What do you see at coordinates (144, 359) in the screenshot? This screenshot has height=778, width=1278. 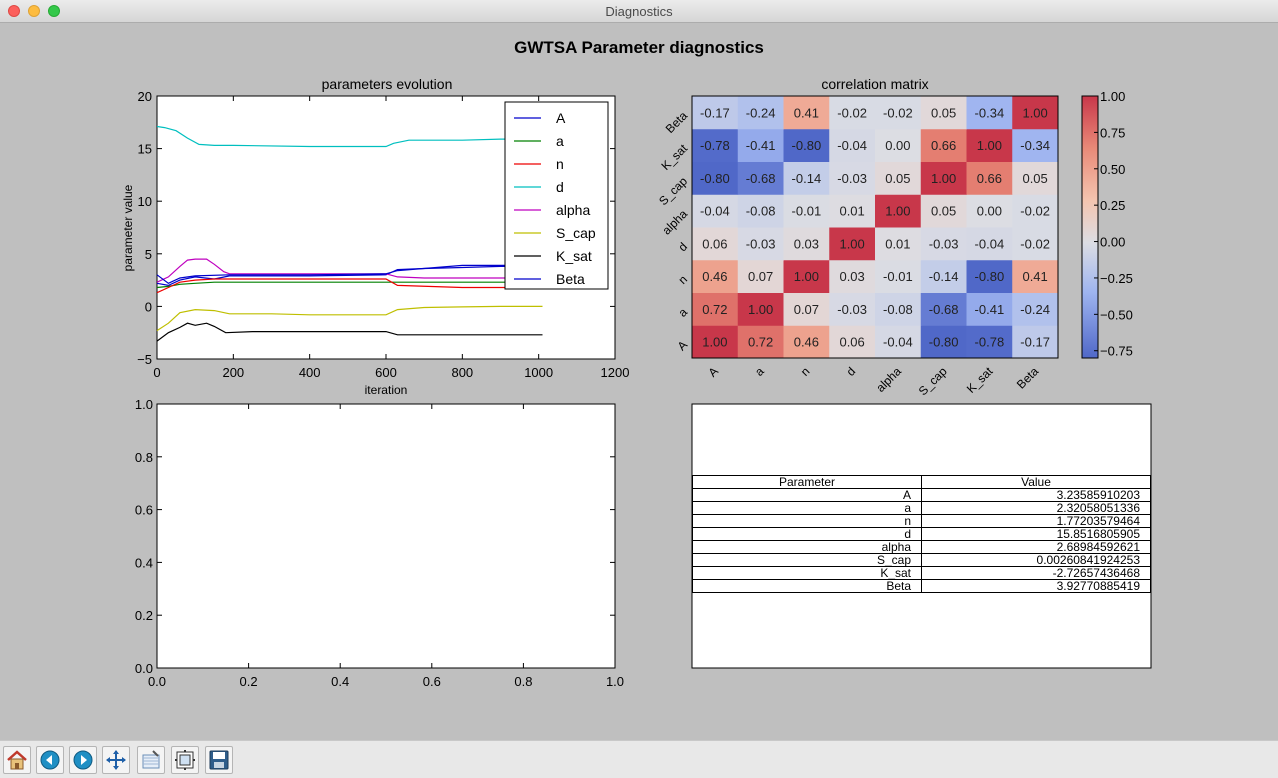 I see `y-tick-label: −5` at bounding box center [144, 359].